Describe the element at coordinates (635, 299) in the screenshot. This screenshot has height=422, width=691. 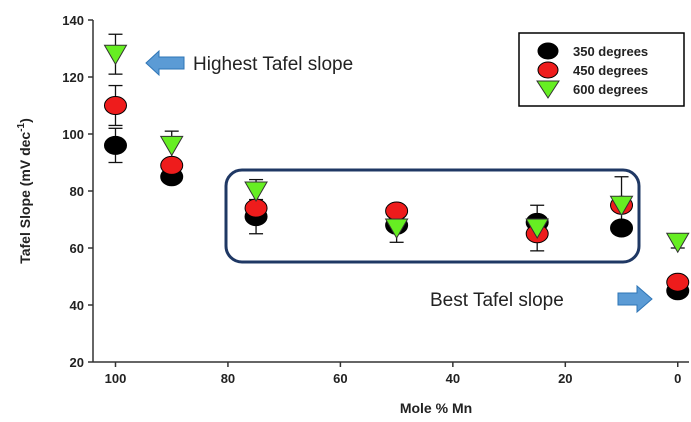
I see `arrow-right-icon` at that location.